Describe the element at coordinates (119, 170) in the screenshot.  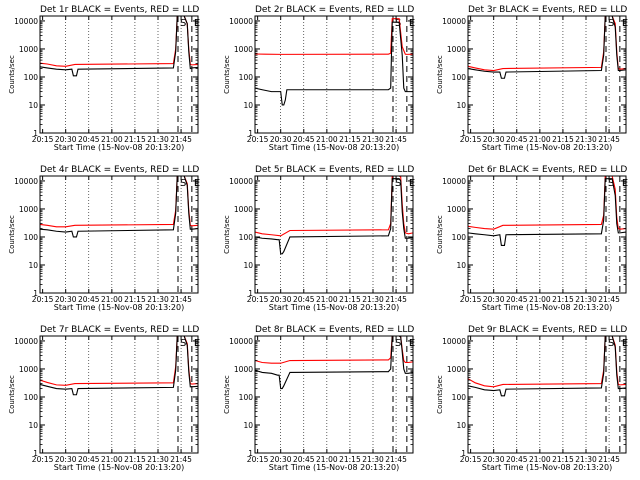
I see `panel-title: Det 4r BLACK = Events, RED = LLD` at that location.